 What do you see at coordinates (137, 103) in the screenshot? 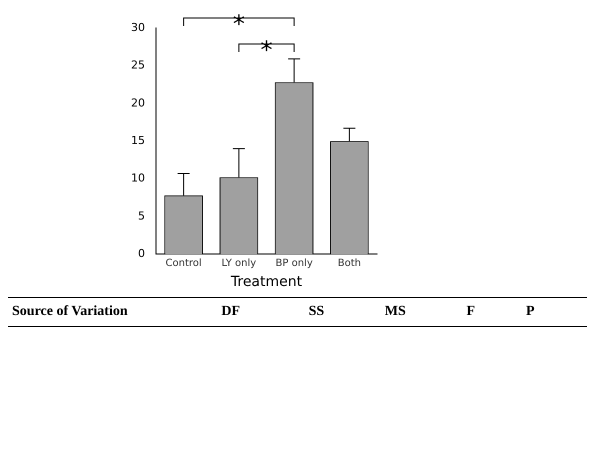
I see `y-tick-label: 20` at bounding box center [137, 103].